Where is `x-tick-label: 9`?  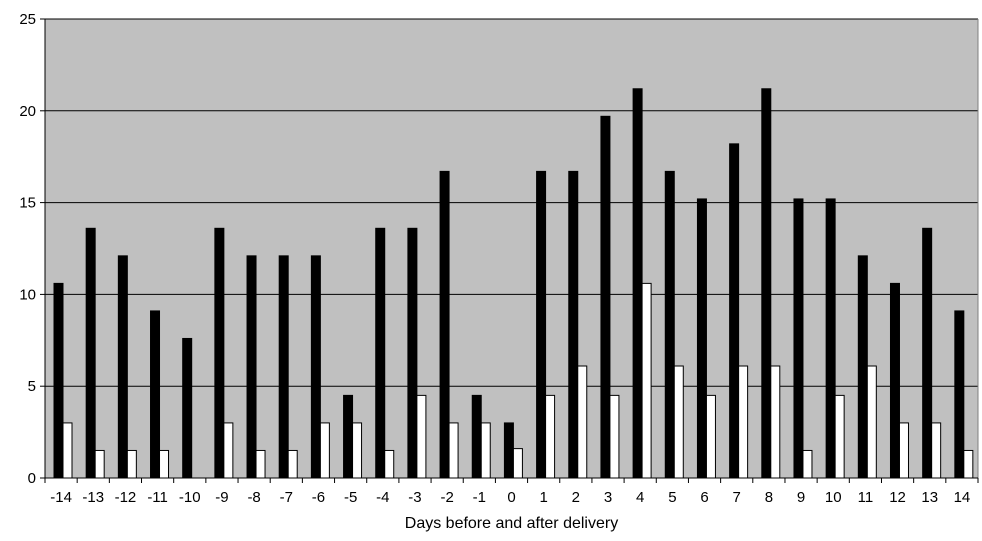
x-tick-label: 9 is located at coordinates (801, 497).